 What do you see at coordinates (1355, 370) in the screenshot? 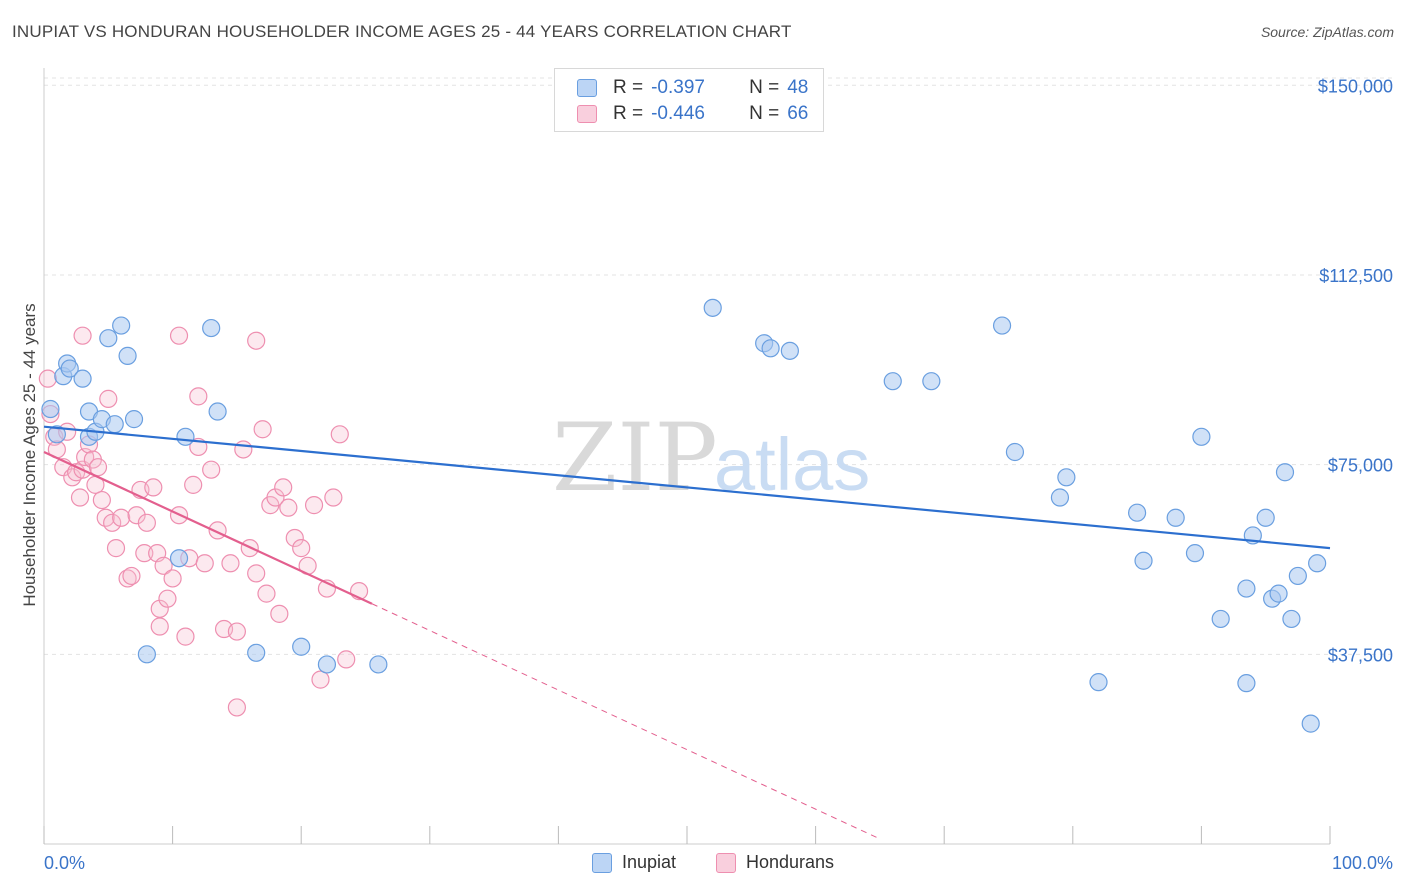
I see `tick-labels: $37,500 $75,000 $112,500 $150,000` at bounding box center [1355, 370].